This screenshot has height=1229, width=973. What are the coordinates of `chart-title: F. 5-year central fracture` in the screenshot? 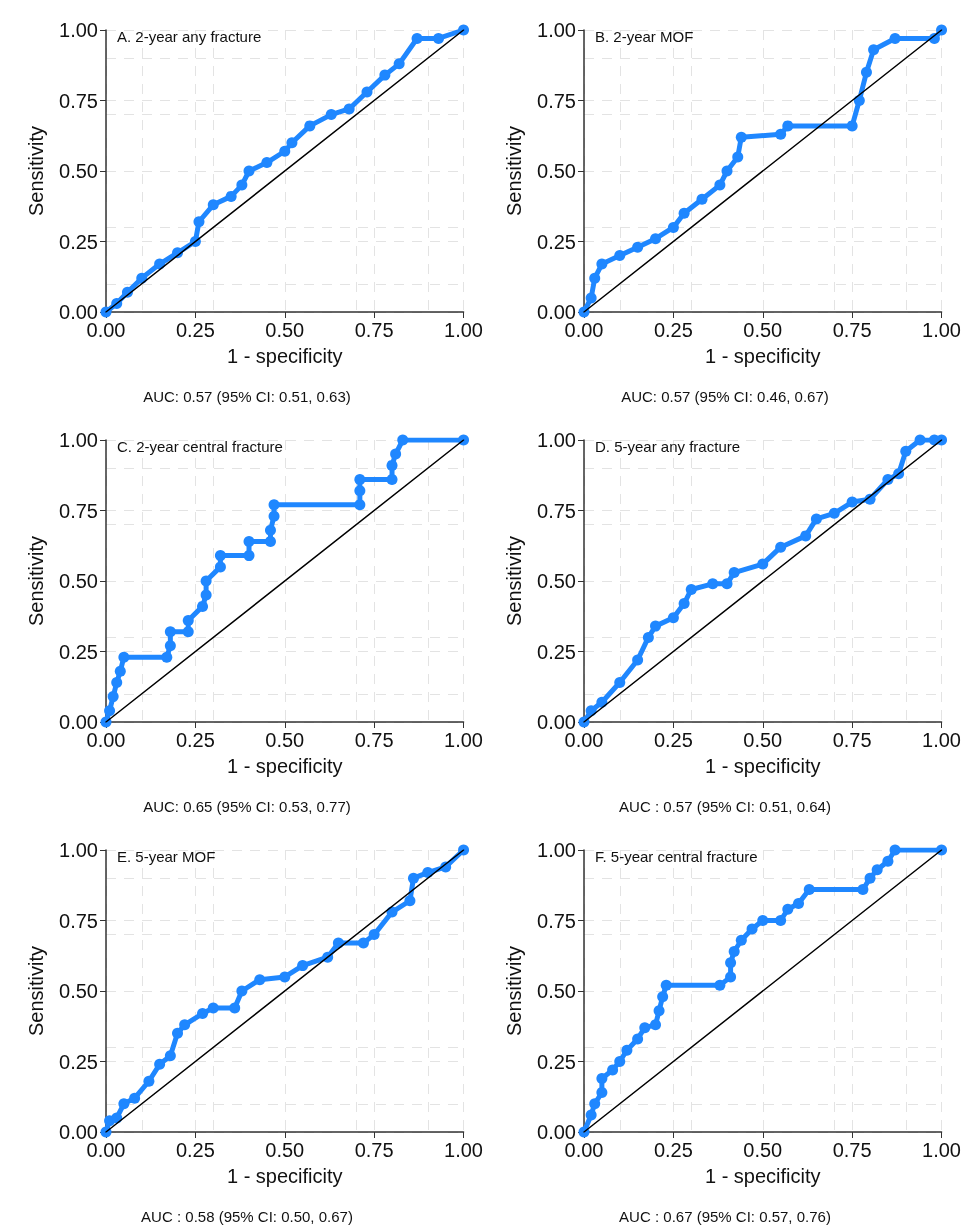 It's located at (676, 856).